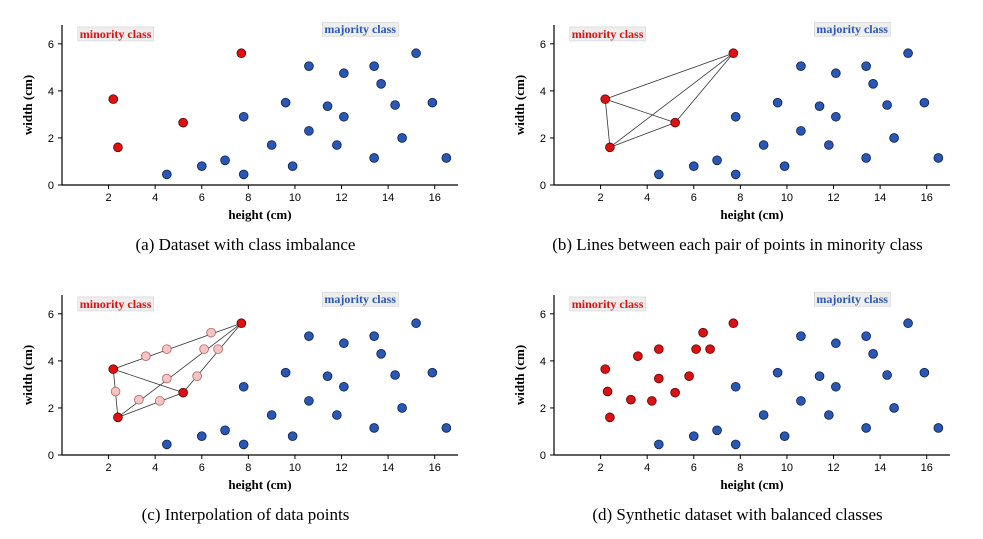 Image resolution: width=983 pixels, height=539 pixels. I want to click on x-tick-label: 4, so click(155, 198).